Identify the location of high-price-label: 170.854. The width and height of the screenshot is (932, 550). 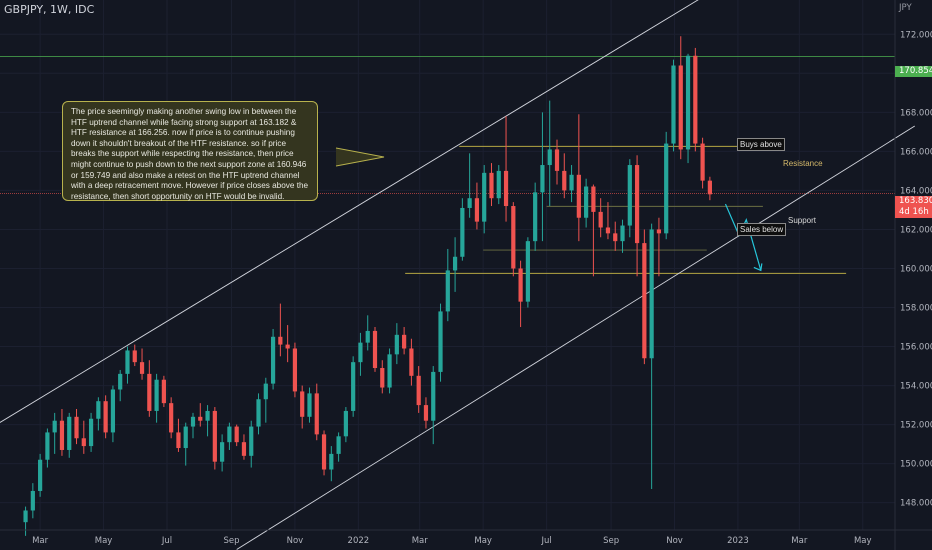
(913, 71).